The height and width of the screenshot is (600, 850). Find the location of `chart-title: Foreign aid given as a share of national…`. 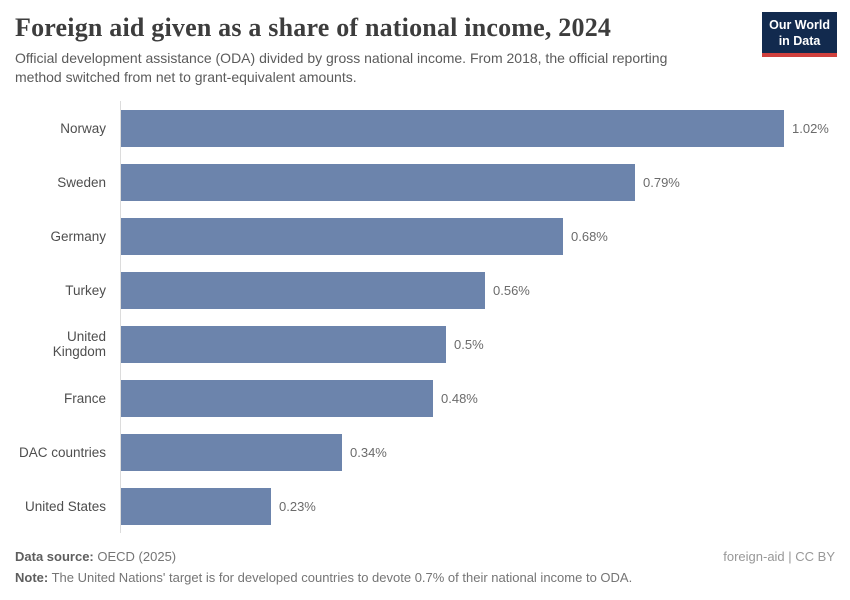

chart-title: Foreign aid given as a share of national… is located at coordinates (313, 27).